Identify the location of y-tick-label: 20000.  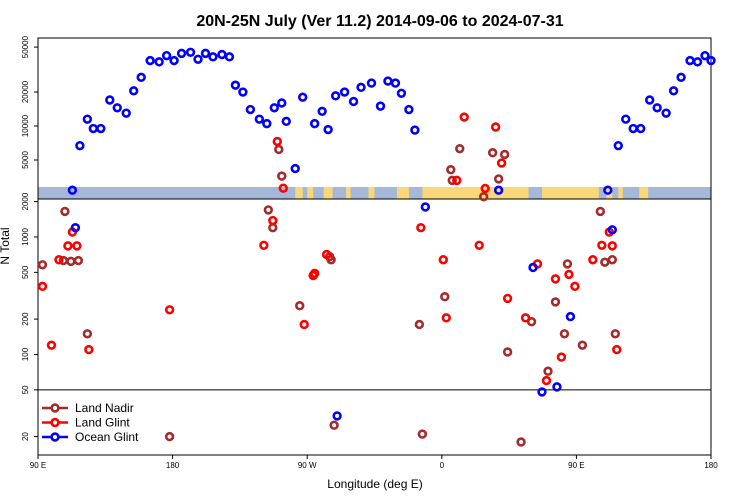
(25, 91).